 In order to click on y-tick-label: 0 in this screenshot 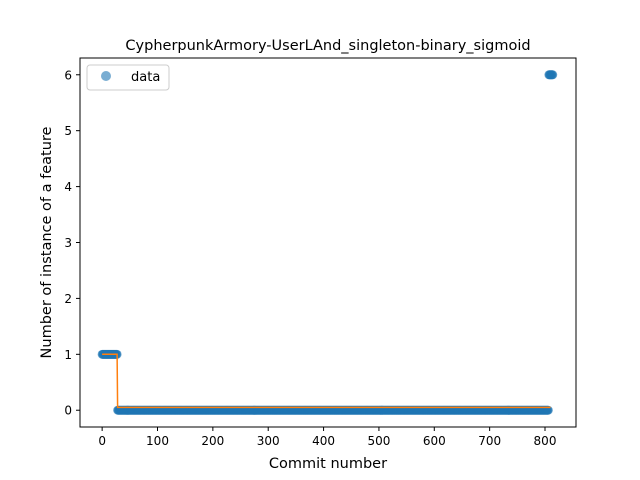, I will do `click(68, 411)`.